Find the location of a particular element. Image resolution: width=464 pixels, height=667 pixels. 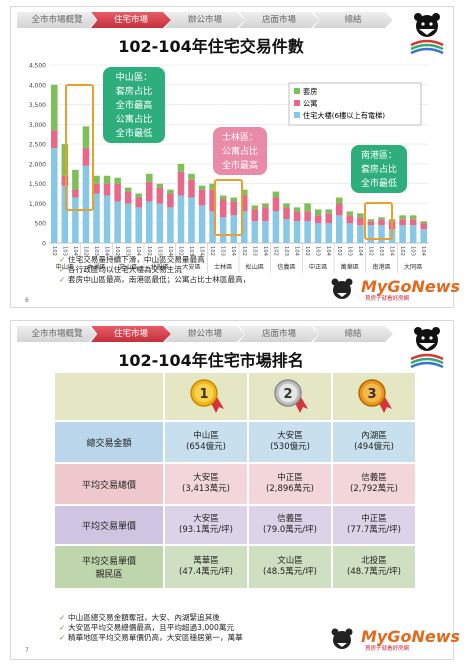

medal-cell: 1 is located at coordinates (206, 396).